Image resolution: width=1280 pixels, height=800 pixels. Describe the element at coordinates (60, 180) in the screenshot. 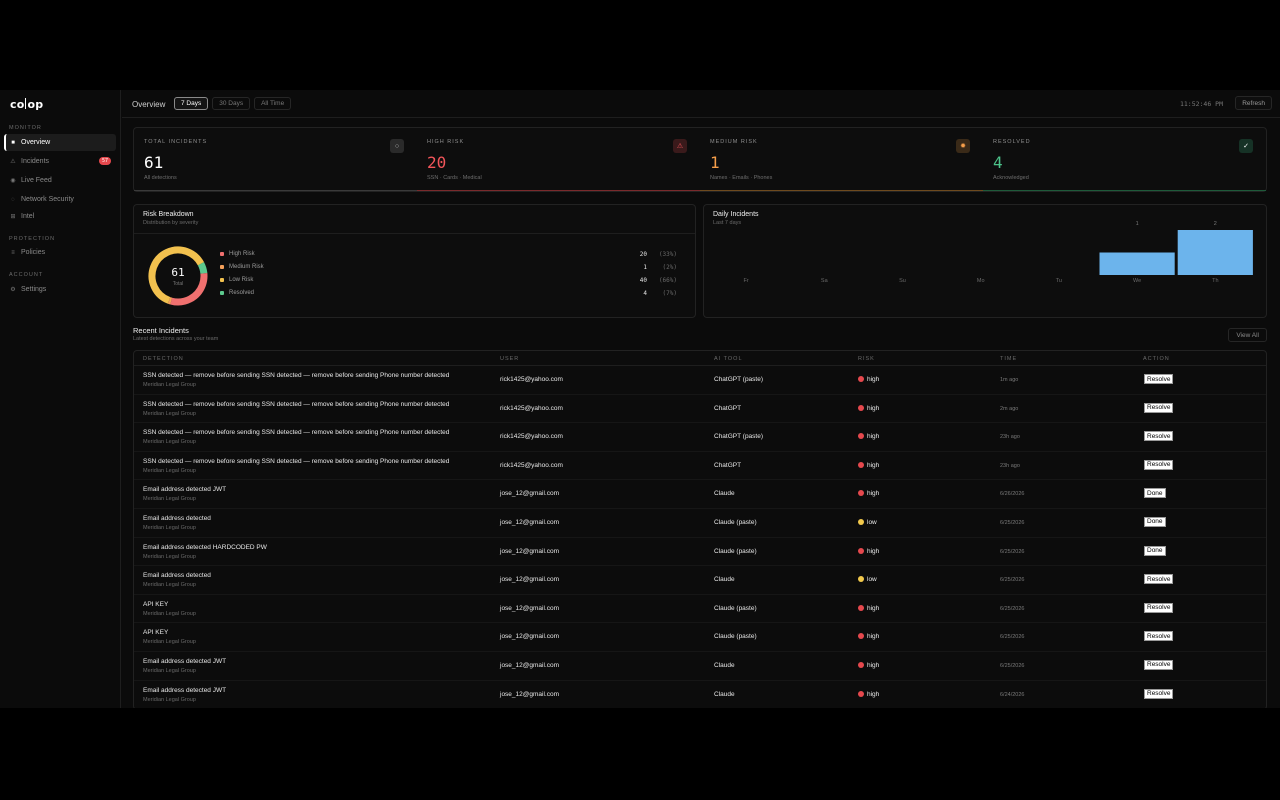

I see `sidebar-item-live-feed: ◉ Live Feed` at that location.